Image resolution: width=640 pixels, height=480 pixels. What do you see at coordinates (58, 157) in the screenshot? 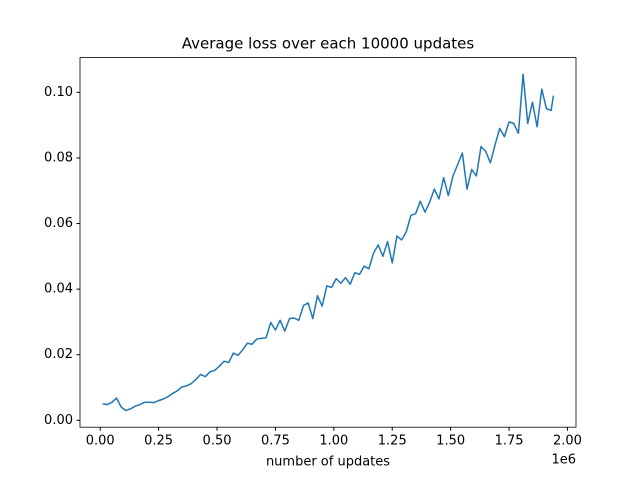
I see `y-tick-label: 0.08` at bounding box center [58, 157].